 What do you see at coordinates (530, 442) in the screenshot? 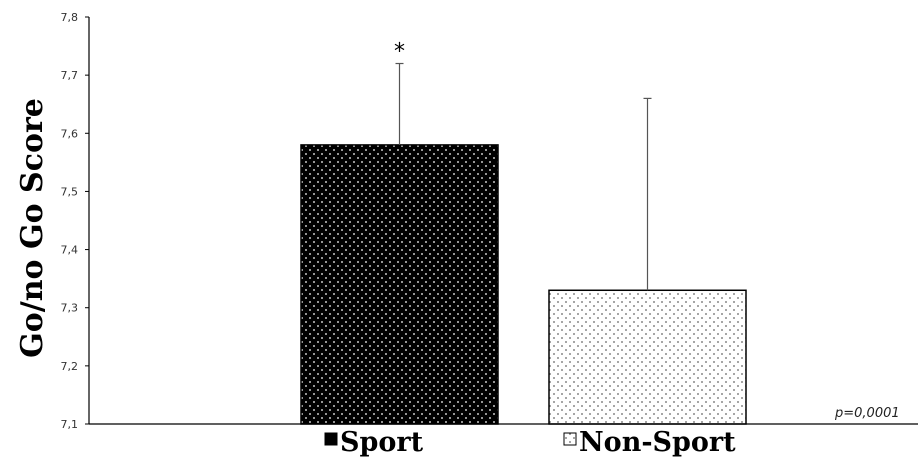
I see `legend: Sport Non-Sport` at bounding box center [530, 442].